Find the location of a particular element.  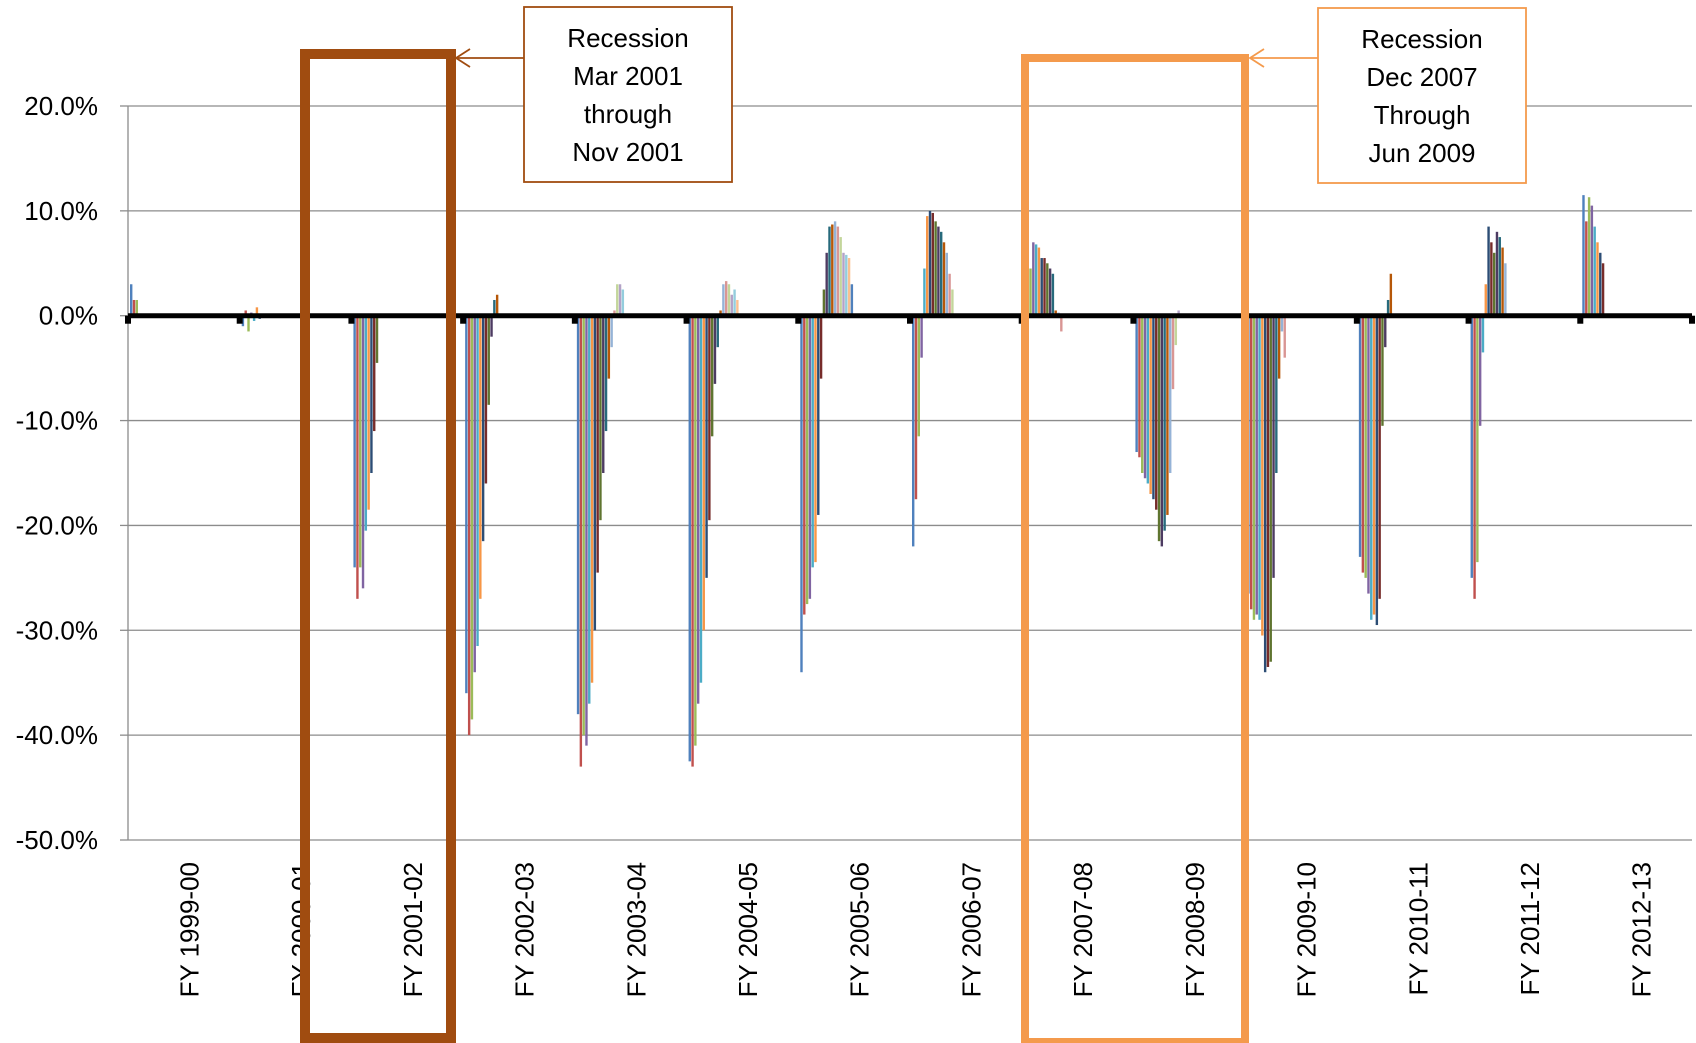

y-tick-label: 10.0% is located at coordinates (61, 211).